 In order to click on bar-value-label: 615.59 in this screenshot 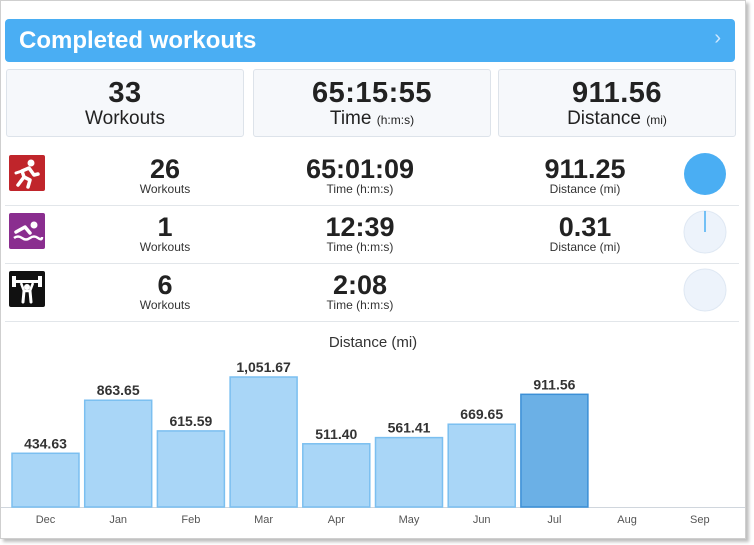, I will do `click(190, 421)`.